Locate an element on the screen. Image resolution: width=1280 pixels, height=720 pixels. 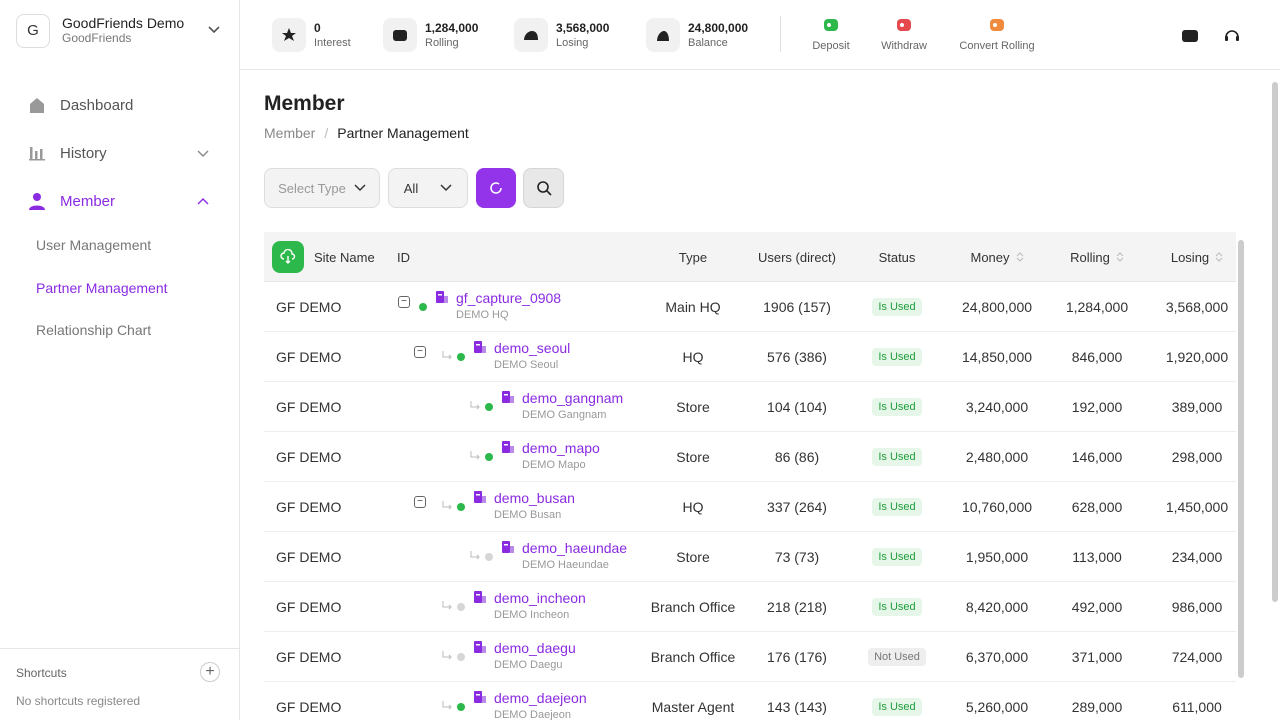
type-cell: Branch Office is located at coordinates (693, 657).